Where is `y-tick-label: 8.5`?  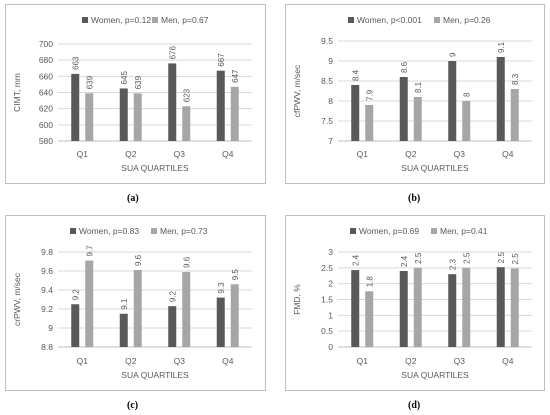
y-tick-label: 8.5 is located at coordinates (327, 81).